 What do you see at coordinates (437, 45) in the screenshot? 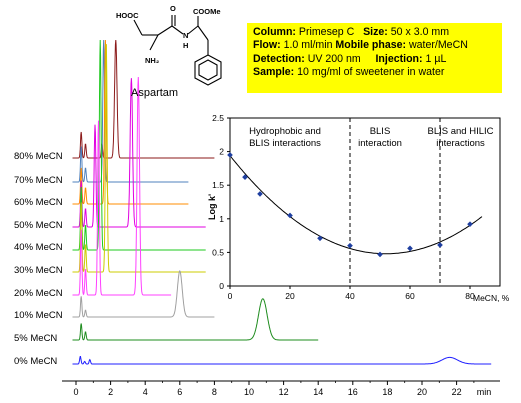
I see `condition-value: water/MeCN` at bounding box center [437, 45].